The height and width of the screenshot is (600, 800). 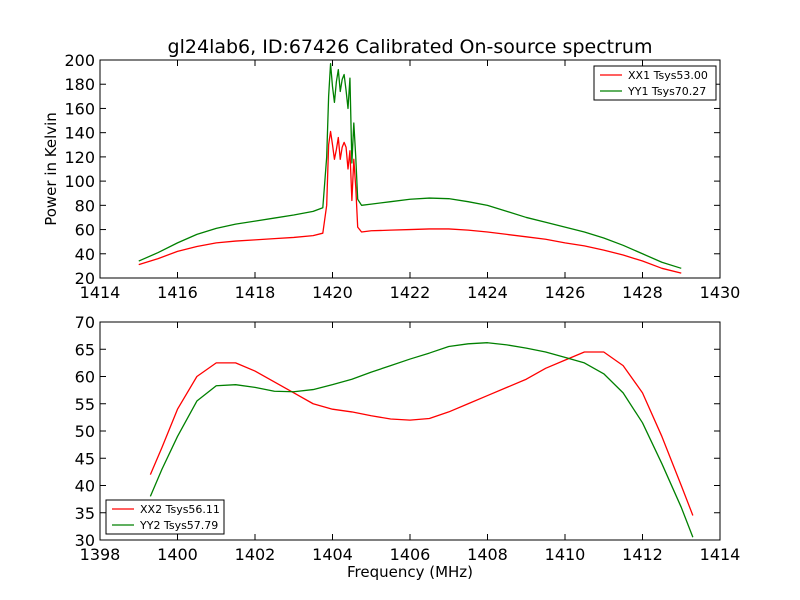 What do you see at coordinates (85, 230) in the screenshot?
I see `top-y-tick-label: 60` at bounding box center [85, 230].